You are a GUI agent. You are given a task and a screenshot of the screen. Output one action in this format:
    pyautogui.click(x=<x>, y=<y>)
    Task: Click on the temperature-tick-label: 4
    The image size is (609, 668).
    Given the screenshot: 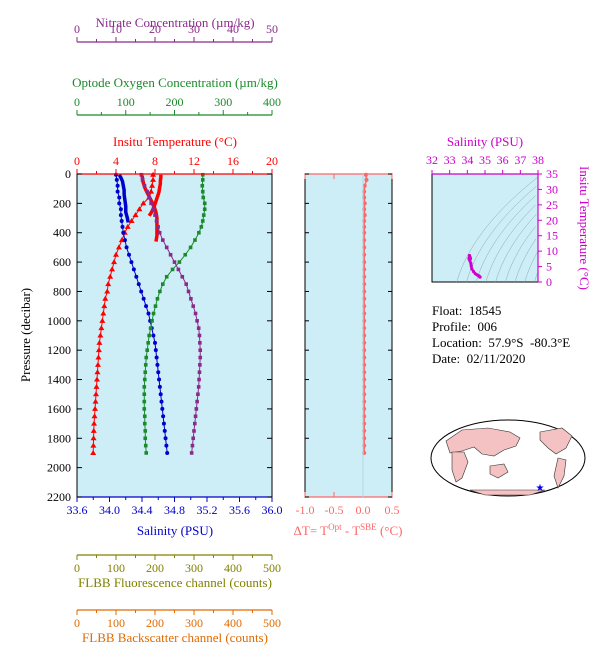 What is the action you would take?
    pyautogui.click(x=116, y=161)
    